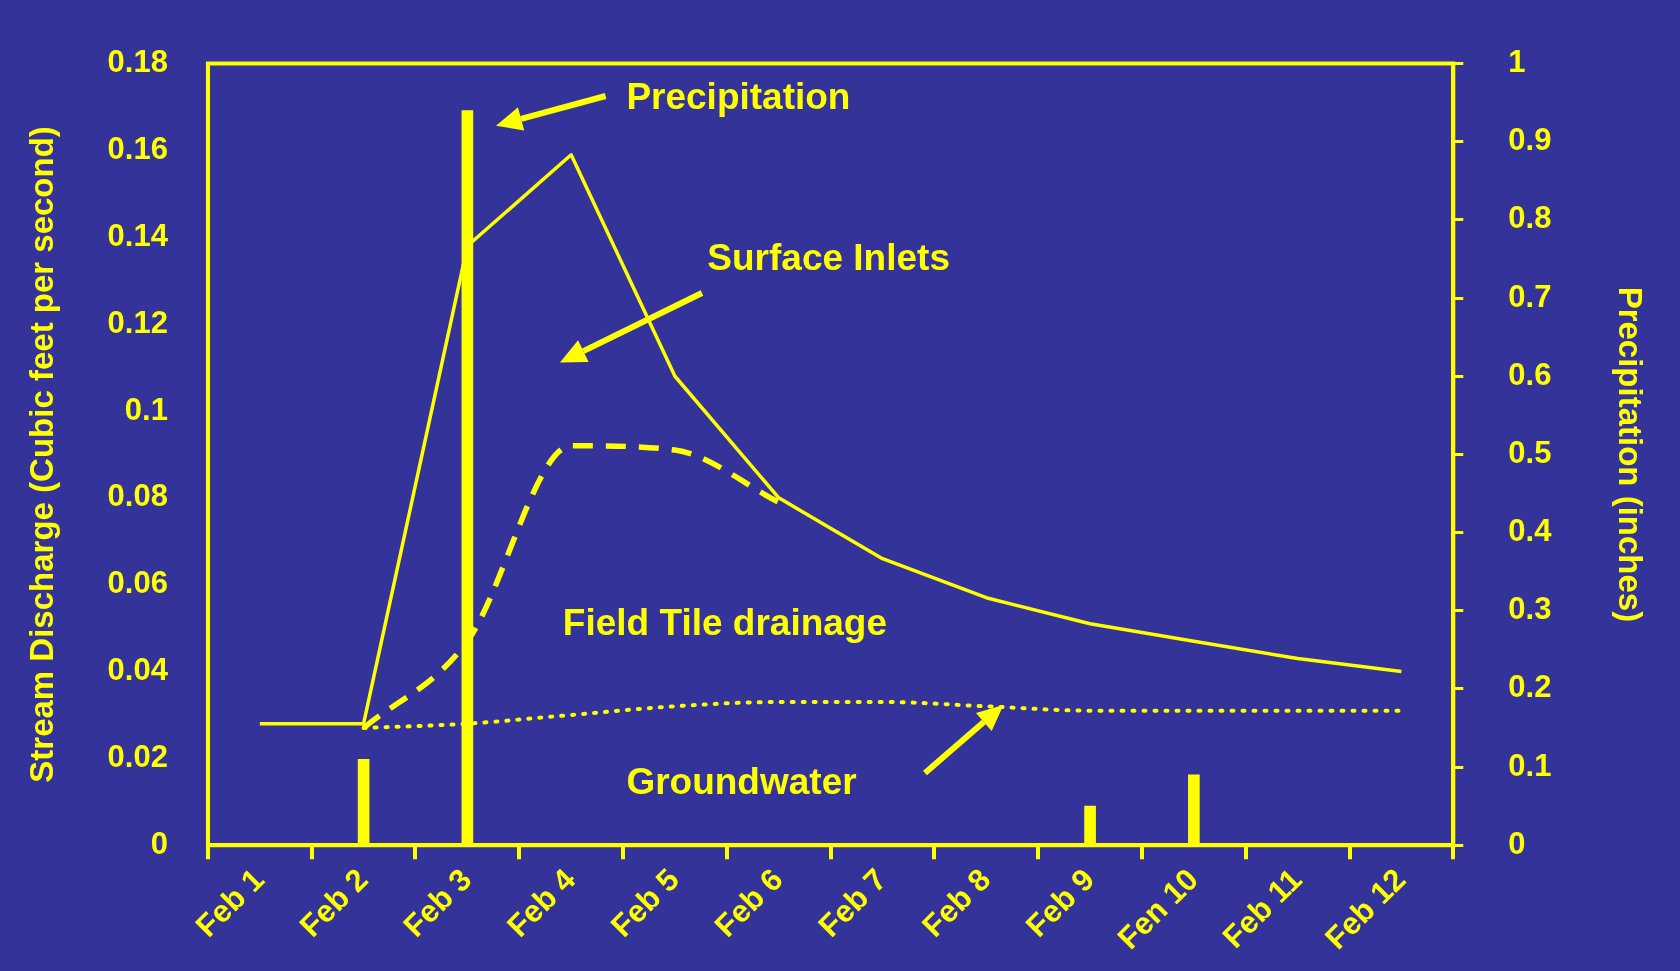  Describe the element at coordinates (137, 756) in the screenshot. I see `y-tick-label: 0.02` at that location.